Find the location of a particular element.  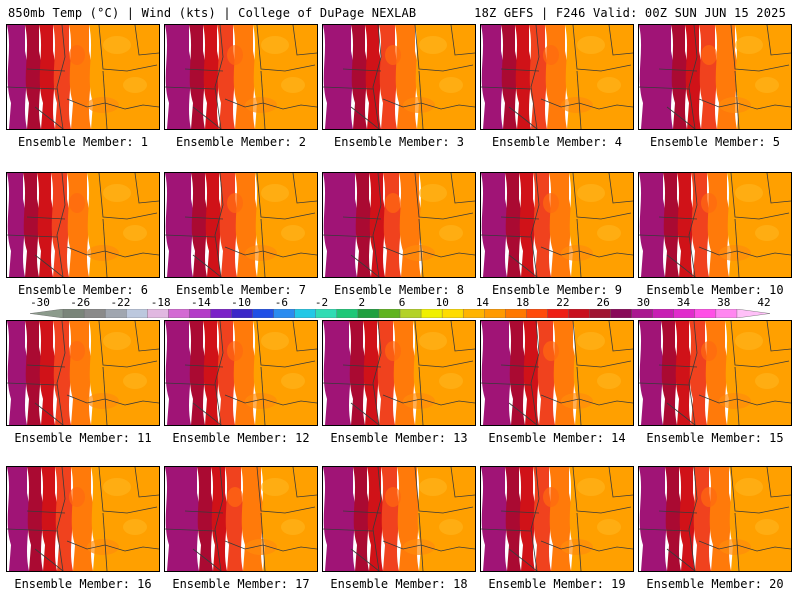

member-label: Ensemble Member: 18 is located at coordinates (399, 584).